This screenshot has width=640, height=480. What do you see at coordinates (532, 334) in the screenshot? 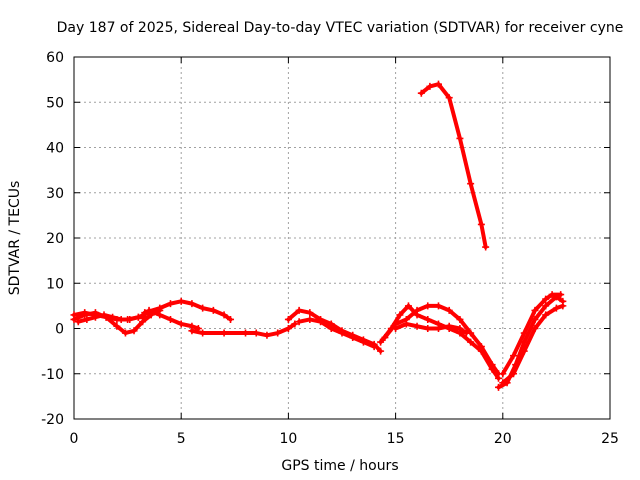
I see `series-track-m` at bounding box center [532, 334].